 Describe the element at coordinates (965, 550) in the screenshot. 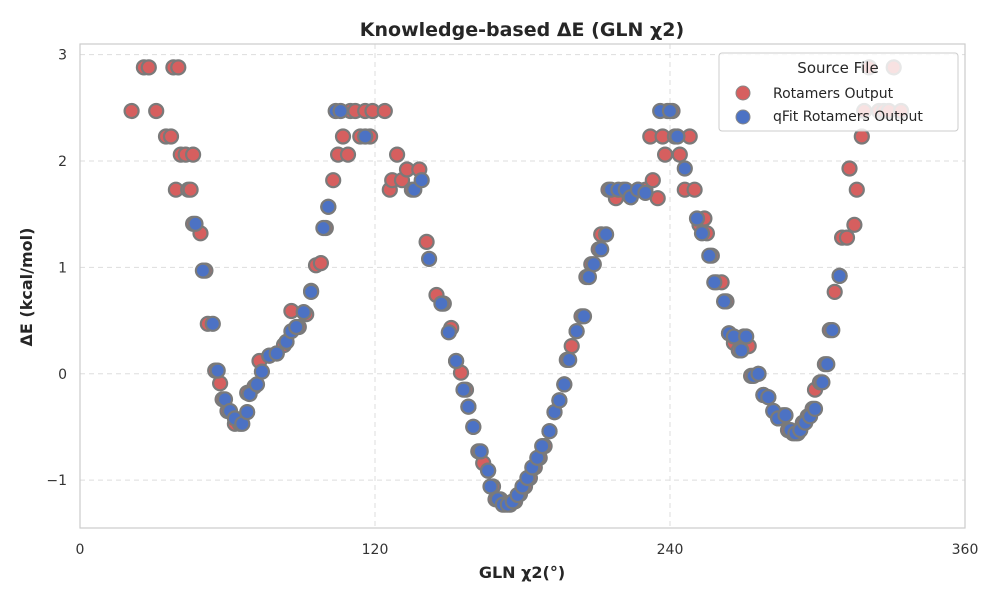

I see `x-tick-label: 360` at that location.